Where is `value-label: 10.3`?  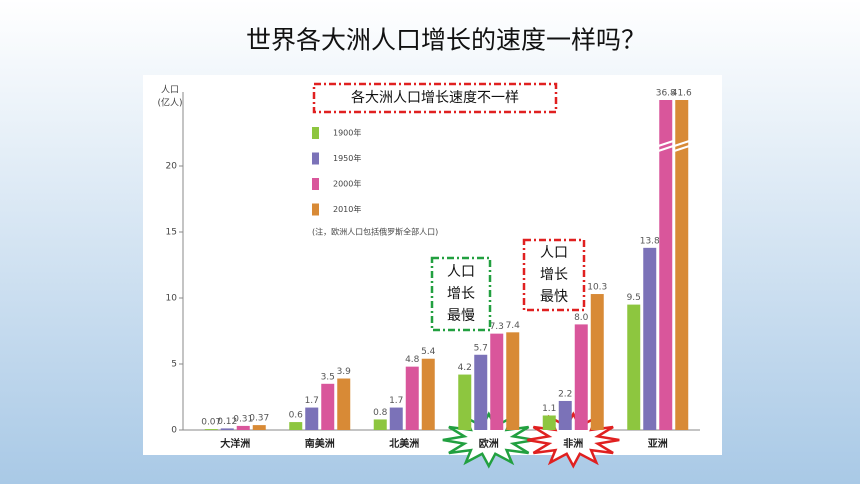 value-label: 10.3 is located at coordinates (597, 288).